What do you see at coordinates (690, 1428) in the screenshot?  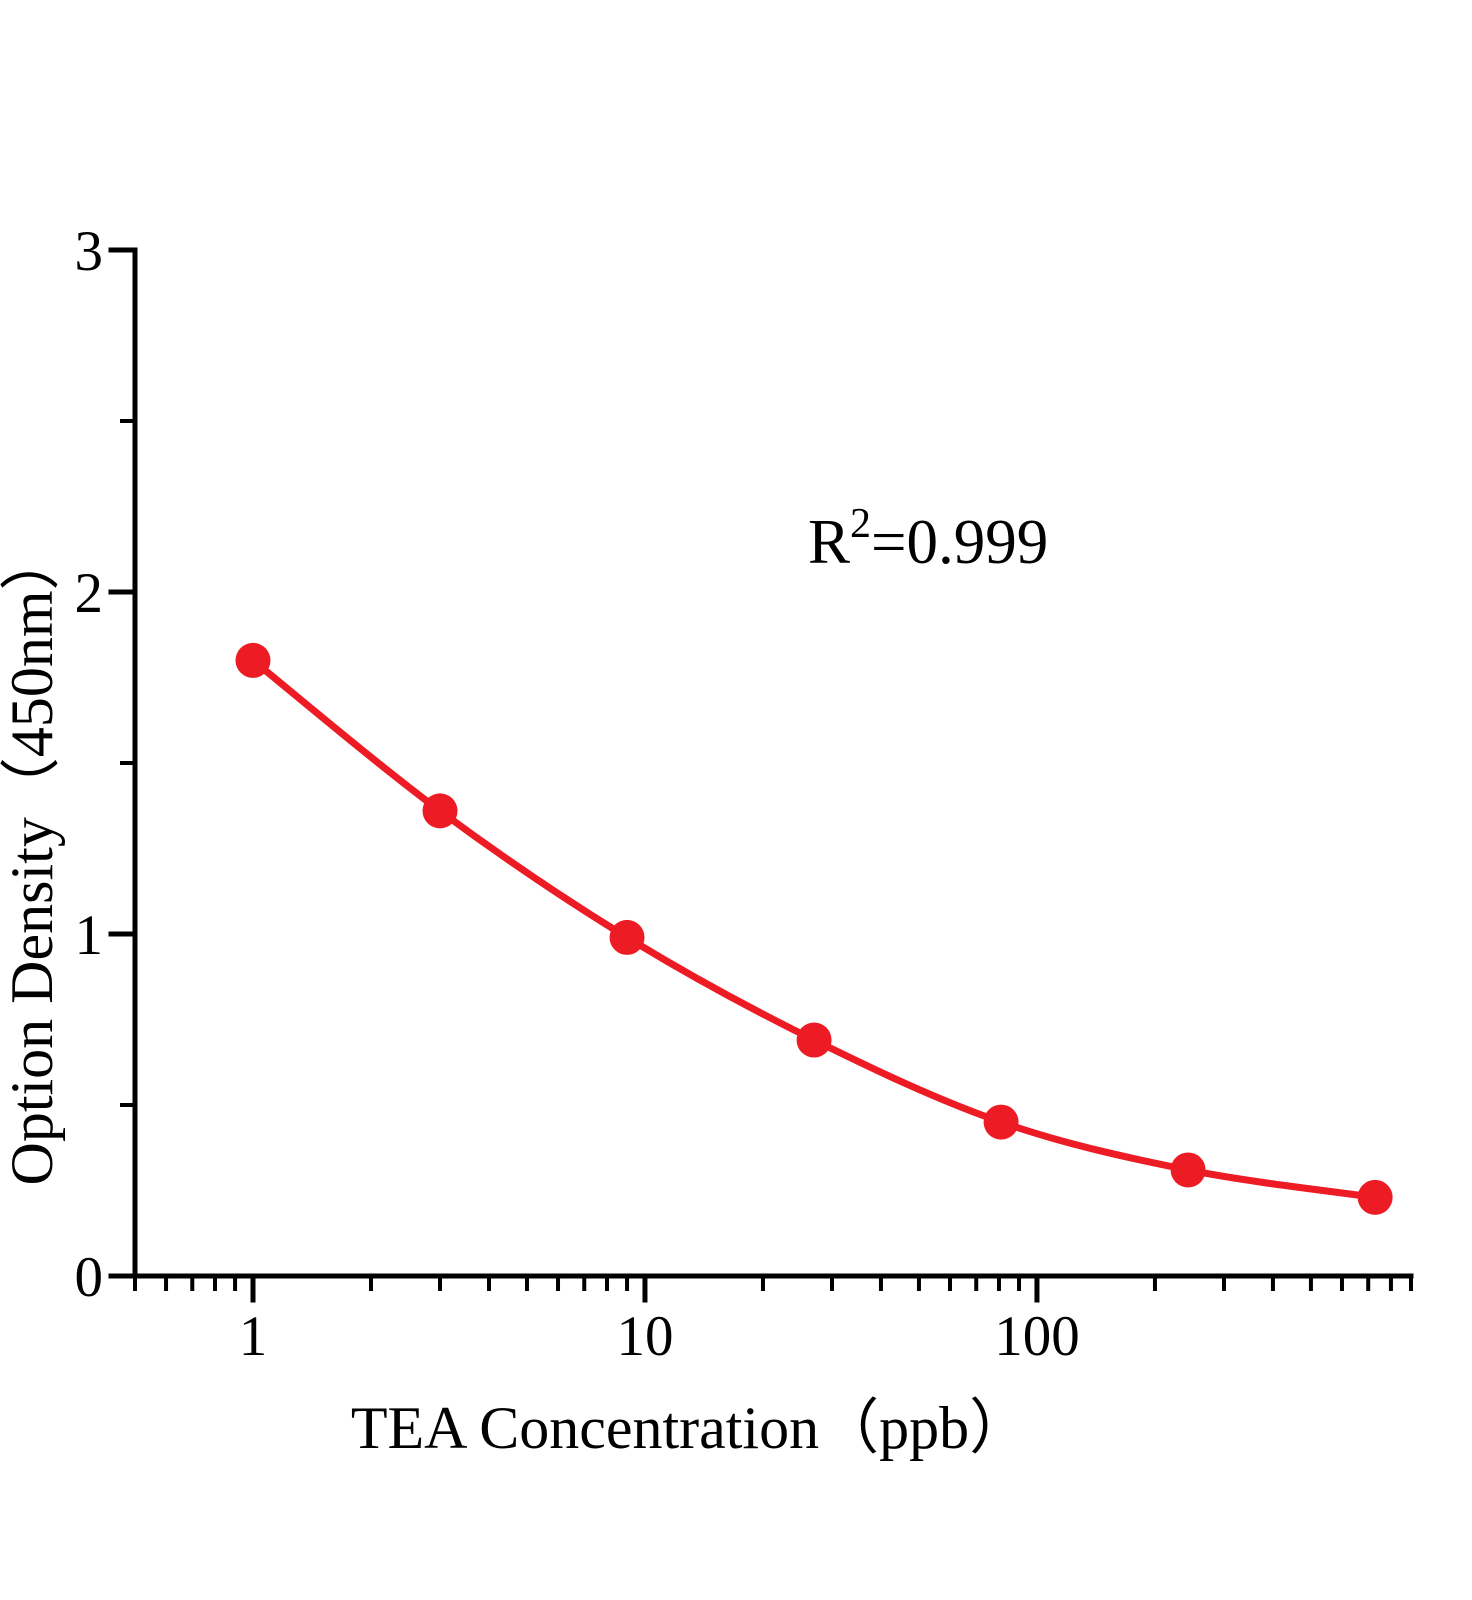 I see `x-axis-title: TEA Concentration（ppb）` at bounding box center [690, 1428].